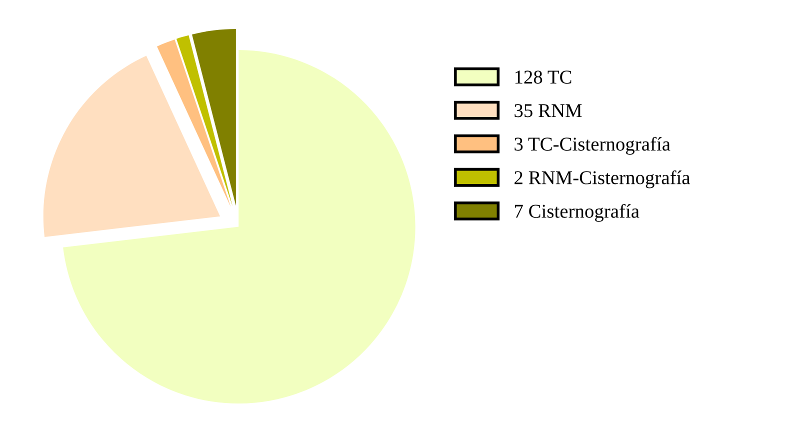  What do you see at coordinates (602, 179) in the screenshot?
I see `legend-label: 2 RNM-Cisternografía` at bounding box center [602, 179].